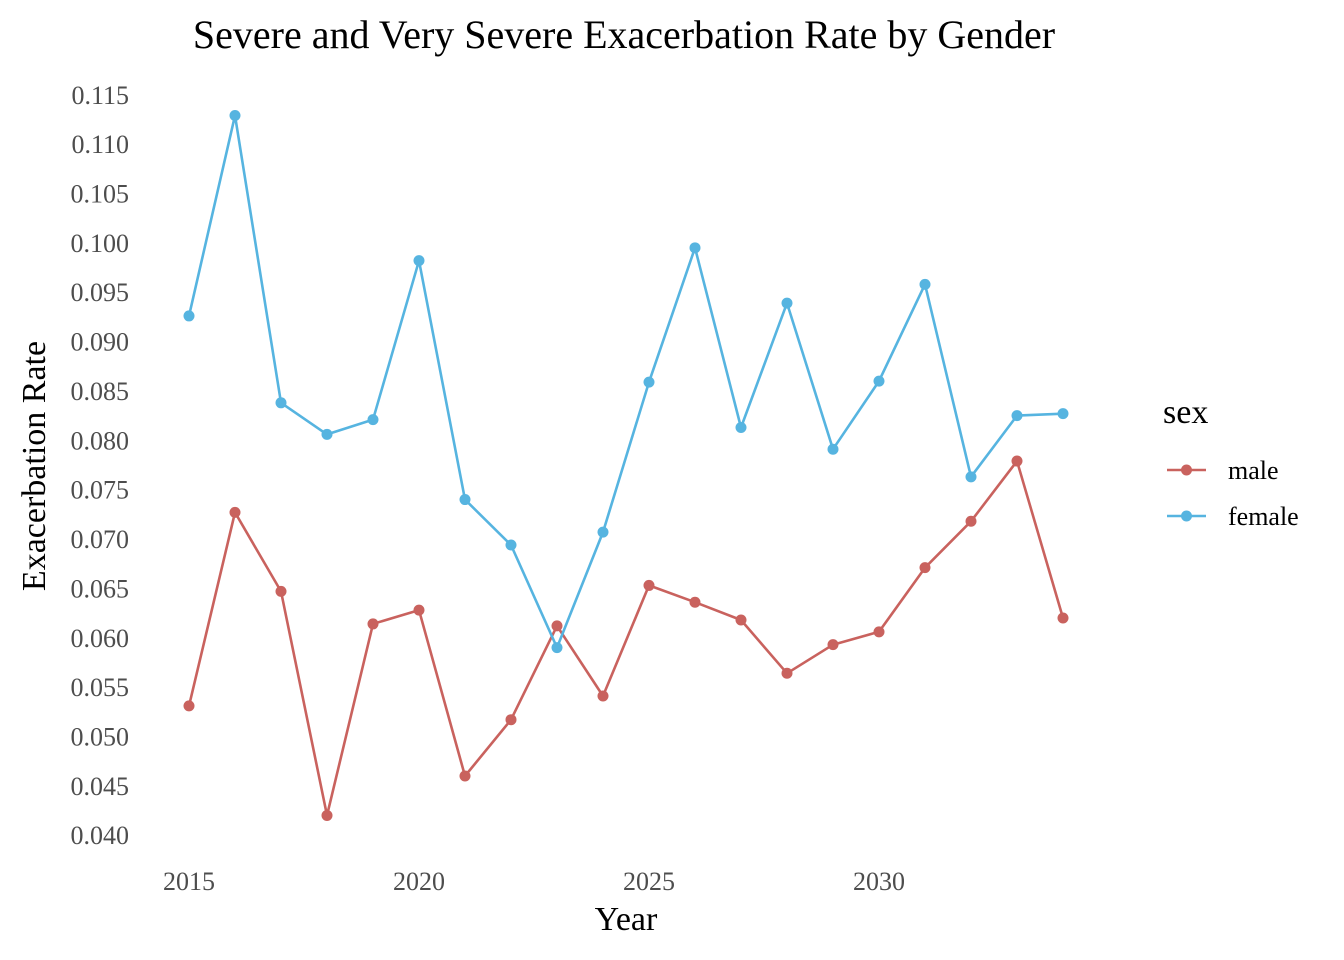 Image resolution: width=1344 pixels, height=960 pixels. I want to click on y-tick-label: 0.100, so click(100, 243).